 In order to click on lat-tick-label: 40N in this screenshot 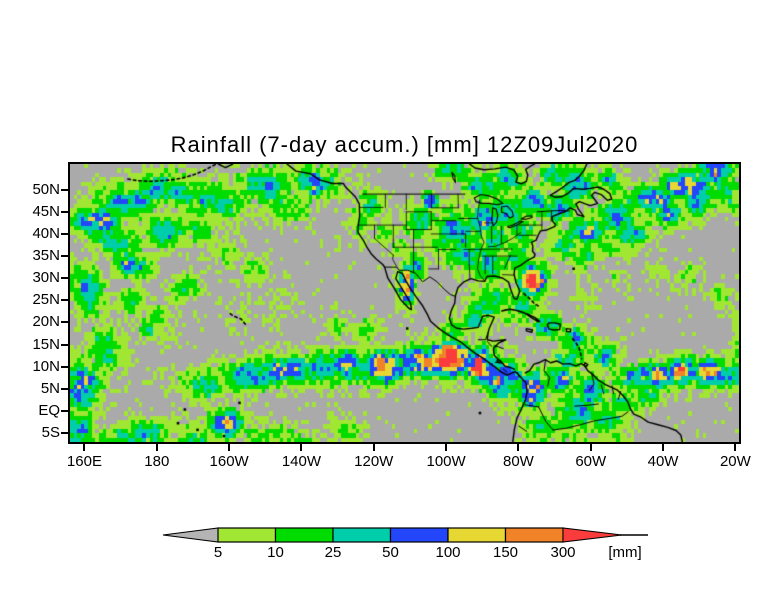, I will do `click(46, 233)`.